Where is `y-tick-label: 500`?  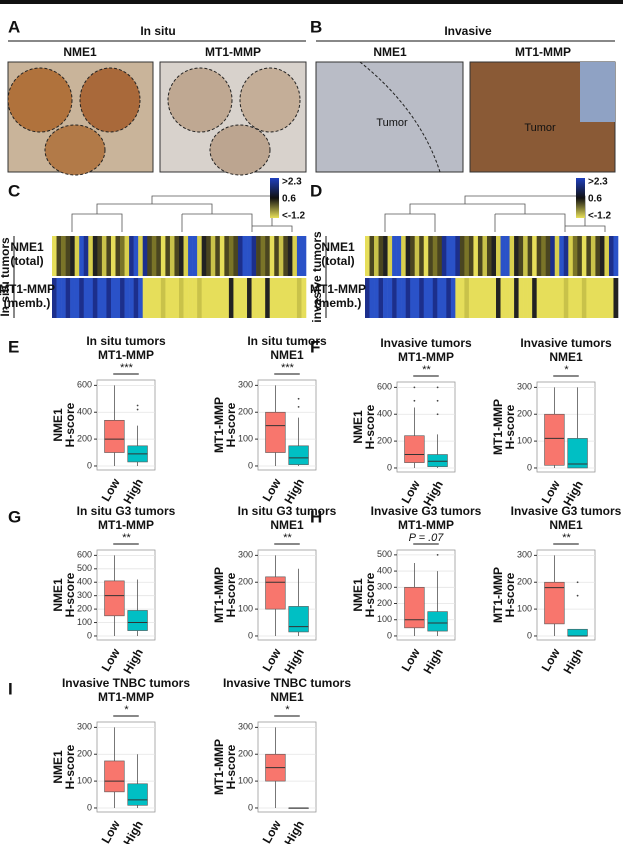 y-tick-label: 500 is located at coordinates (84, 568).